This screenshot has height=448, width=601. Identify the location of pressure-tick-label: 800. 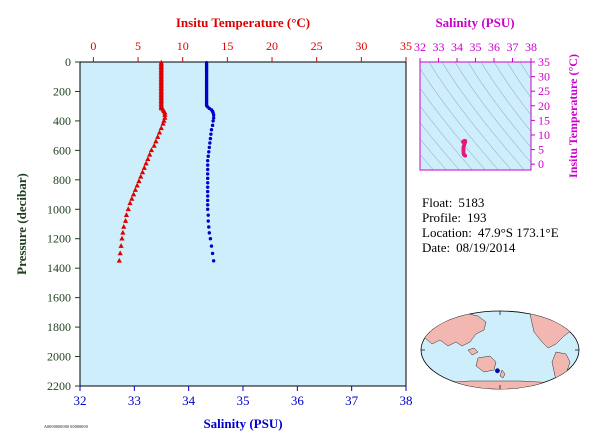
(62, 180).